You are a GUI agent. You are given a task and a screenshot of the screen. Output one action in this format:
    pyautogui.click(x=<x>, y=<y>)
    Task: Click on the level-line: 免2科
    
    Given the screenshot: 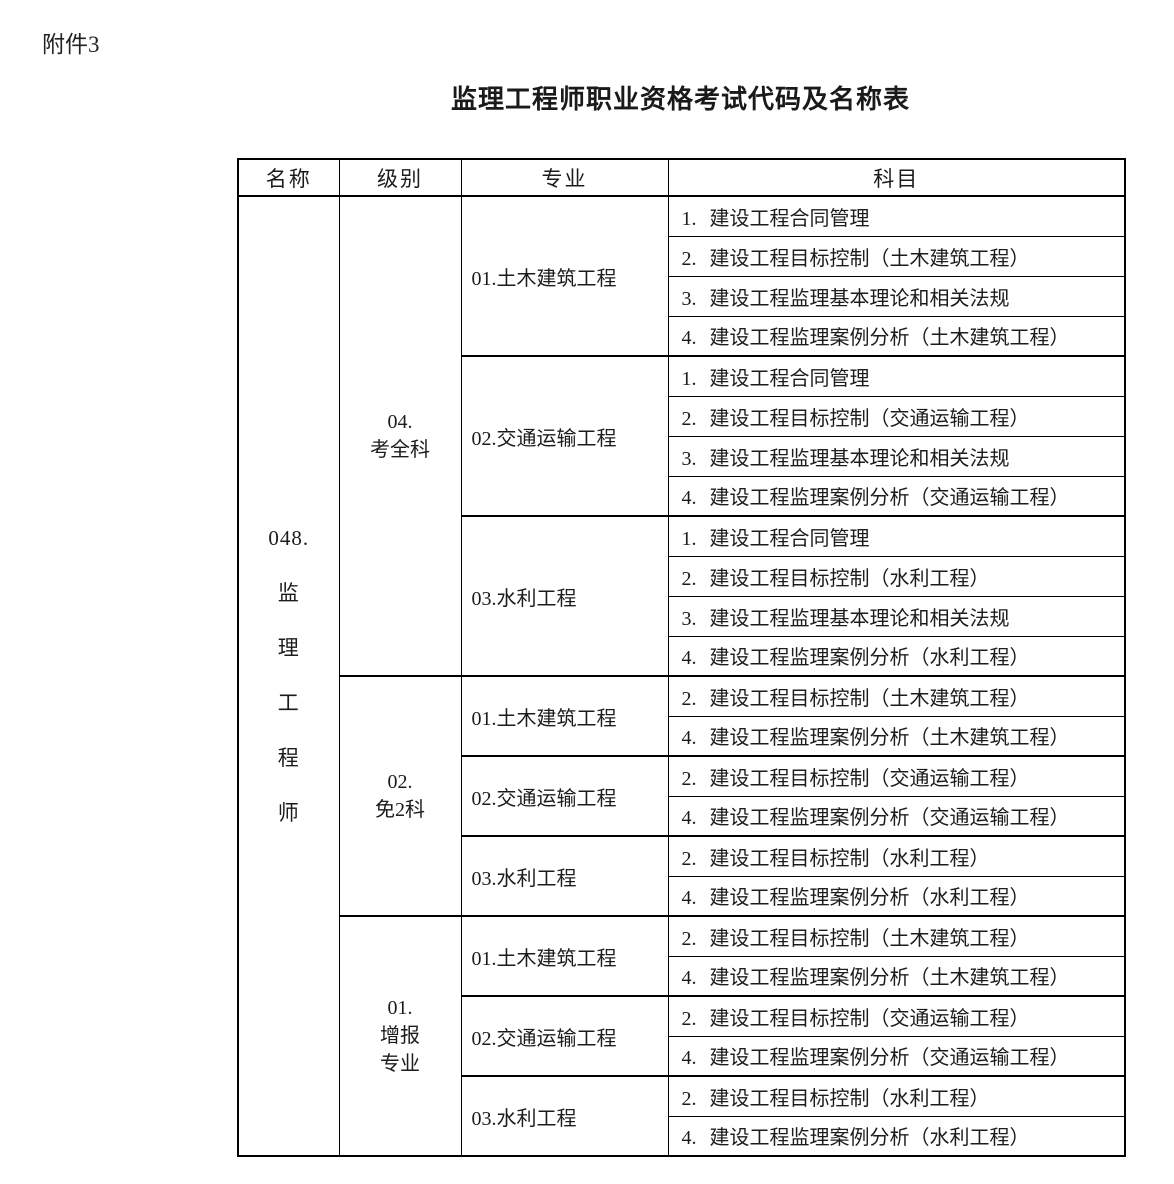 What is the action you would take?
    pyautogui.click(x=400, y=810)
    